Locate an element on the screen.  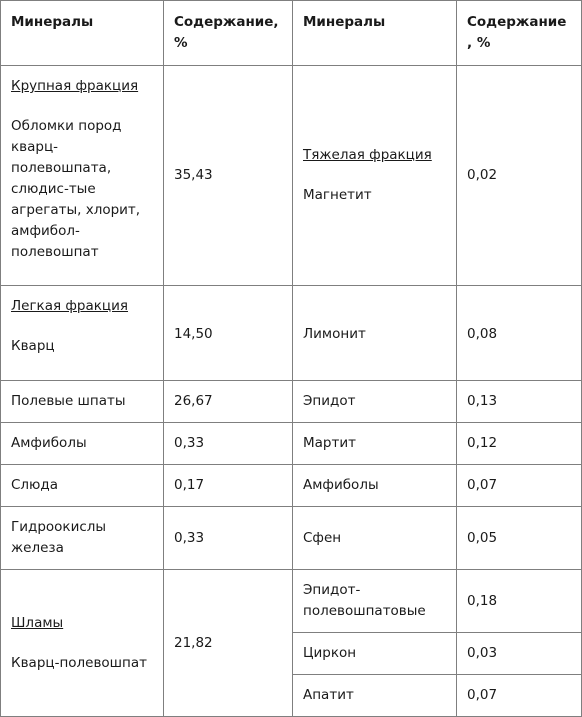
table-row: Легкая фракция Кварц 14,50 Лимонит 0,08 is located at coordinates (291, 333).